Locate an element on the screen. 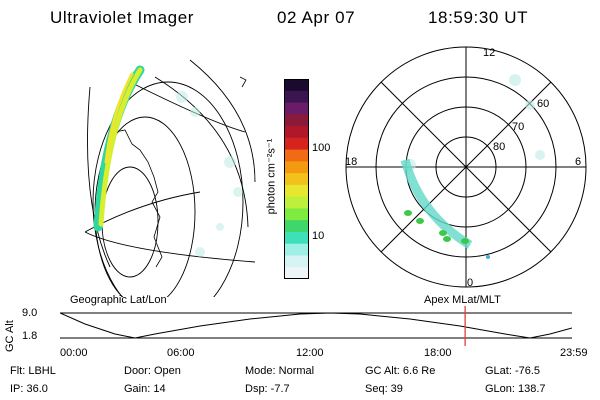 This screenshot has width=600, height=400. info-seq: Seq: 39 is located at coordinates (384, 389).